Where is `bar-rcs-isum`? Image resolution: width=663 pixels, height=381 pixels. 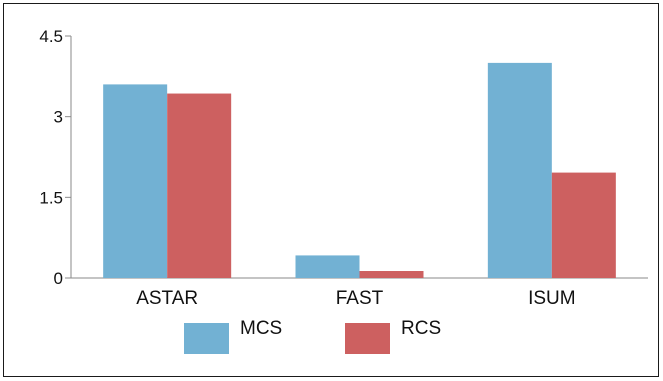
bar-rcs-isum is located at coordinates (583, 225).